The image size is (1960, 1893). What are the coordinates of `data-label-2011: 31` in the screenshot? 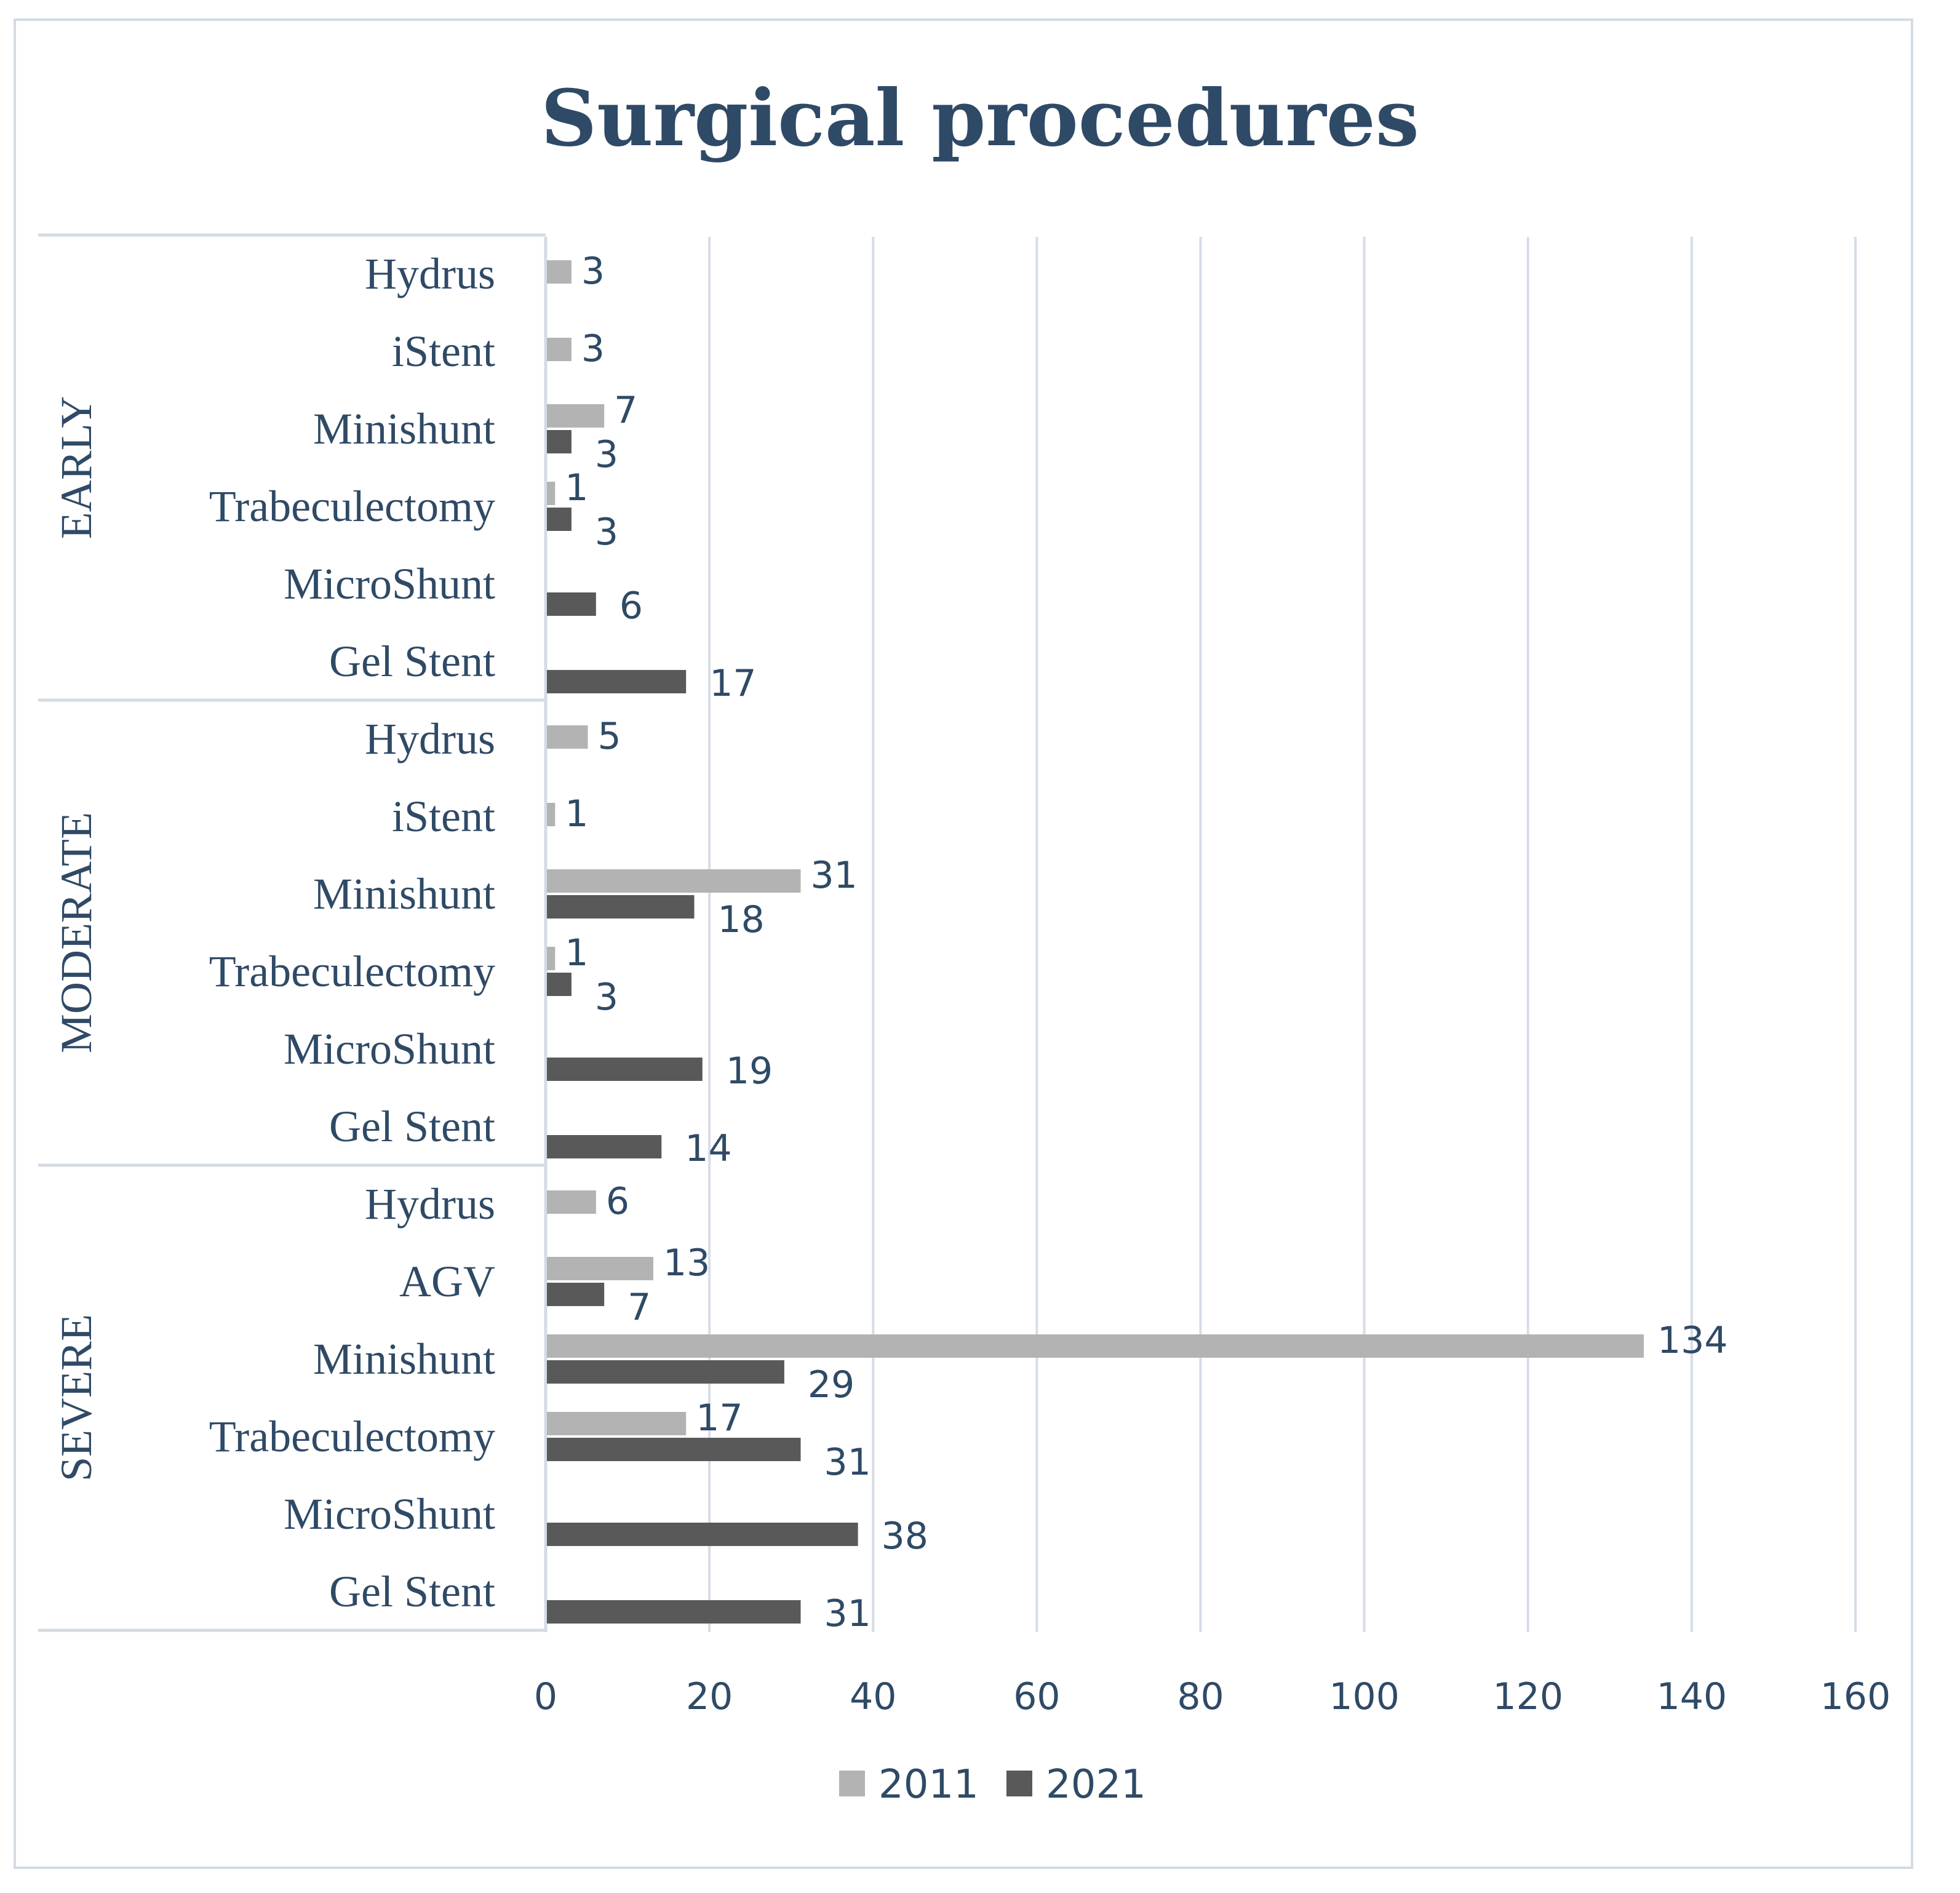 It's located at (833, 875).